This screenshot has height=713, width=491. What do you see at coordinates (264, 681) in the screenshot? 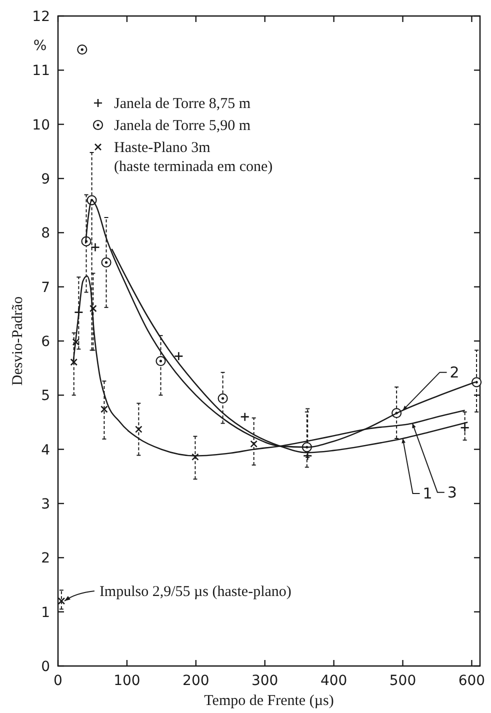
I see `x-tick-label: 300` at bounding box center [264, 681].